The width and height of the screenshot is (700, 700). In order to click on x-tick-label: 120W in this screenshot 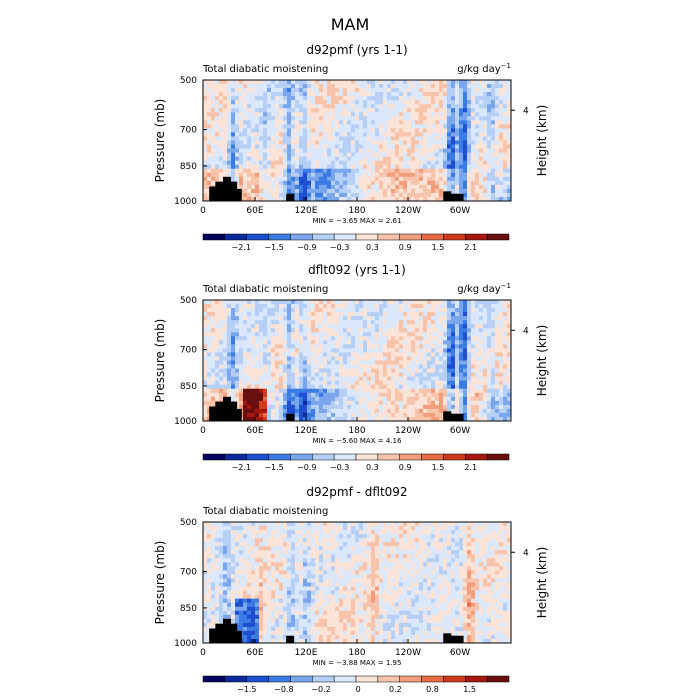, I will do `click(408, 211)`.